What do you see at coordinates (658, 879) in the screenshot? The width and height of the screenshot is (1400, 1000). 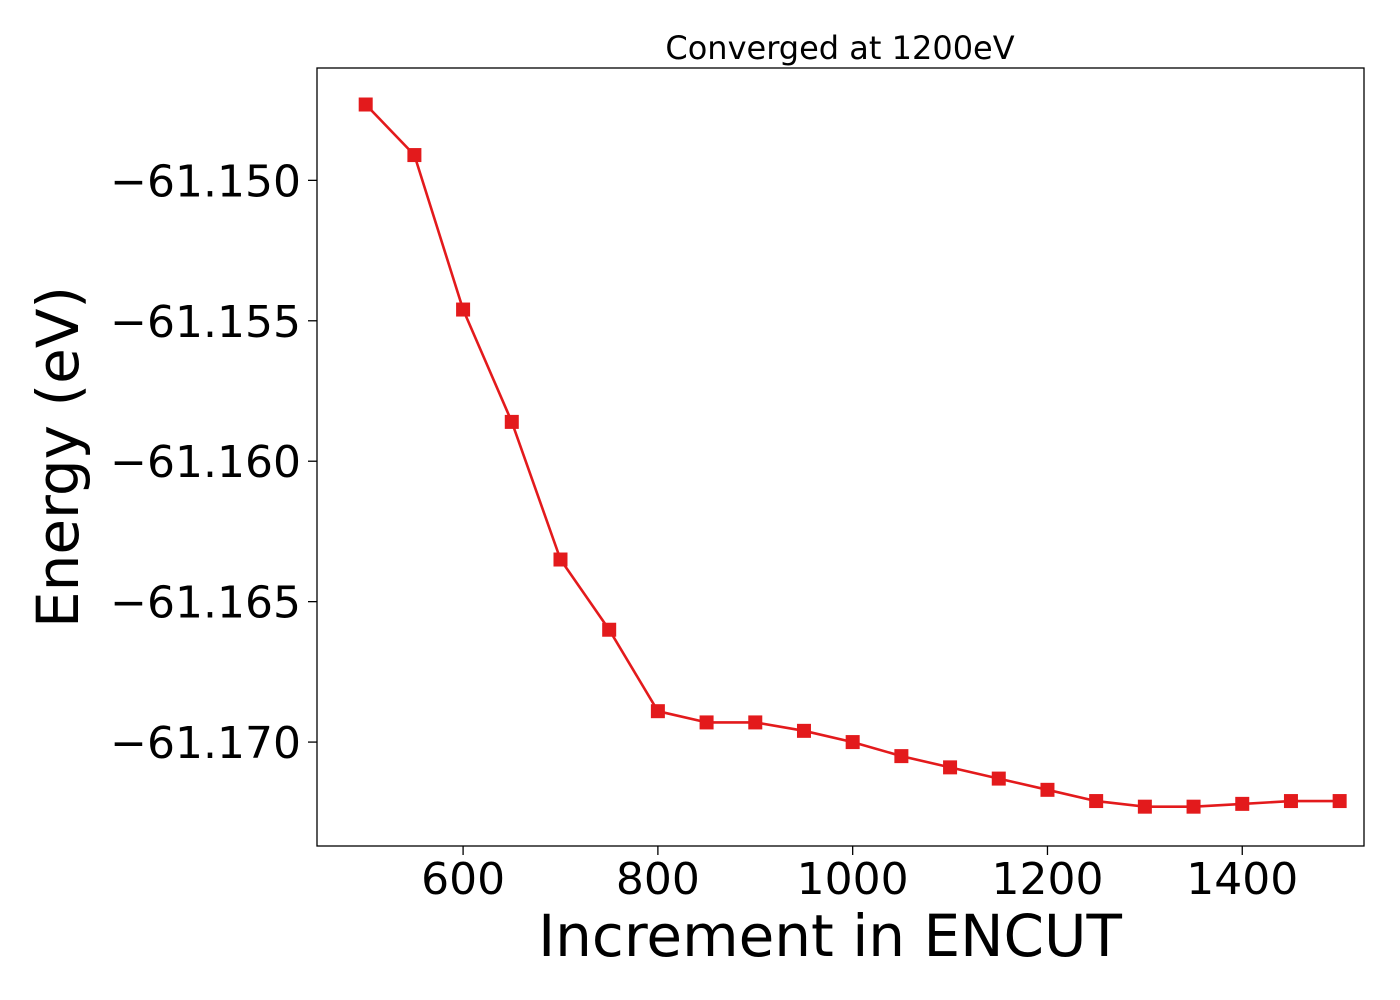 I see `x-tick-label: 800` at bounding box center [658, 879].